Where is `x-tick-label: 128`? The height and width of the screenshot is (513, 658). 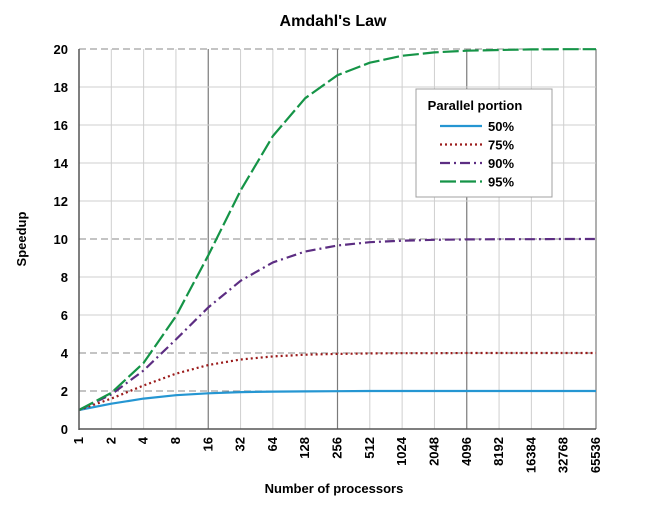
x-tick-label: 128 is located at coordinates (304, 448).